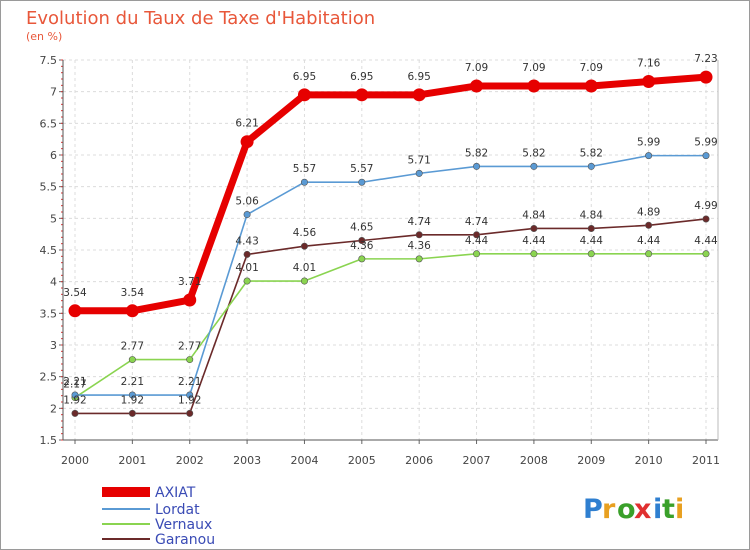  I want to click on x-tick-label: 2001, so click(132, 460).